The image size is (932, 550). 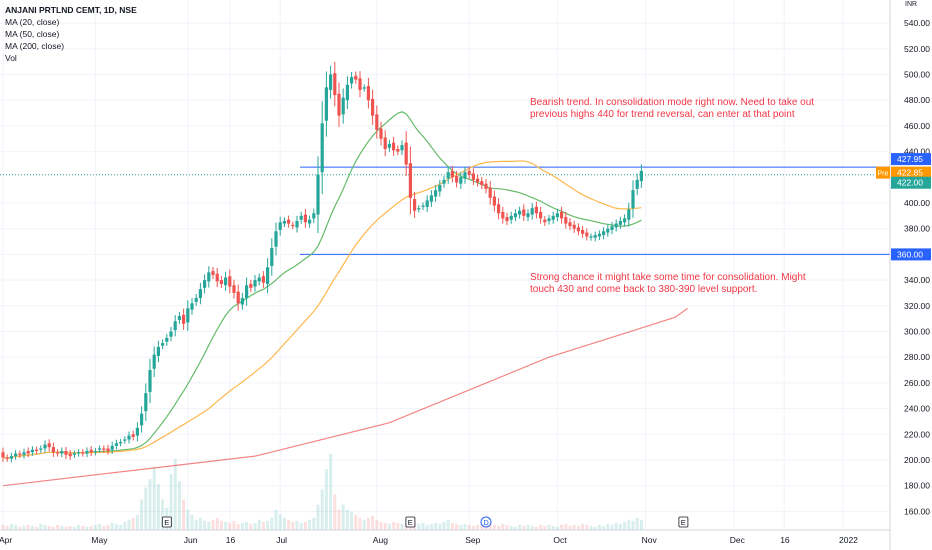 What do you see at coordinates (911, 4) in the screenshot?
I see `currency-label: INR` at bounding box center [911, 4].